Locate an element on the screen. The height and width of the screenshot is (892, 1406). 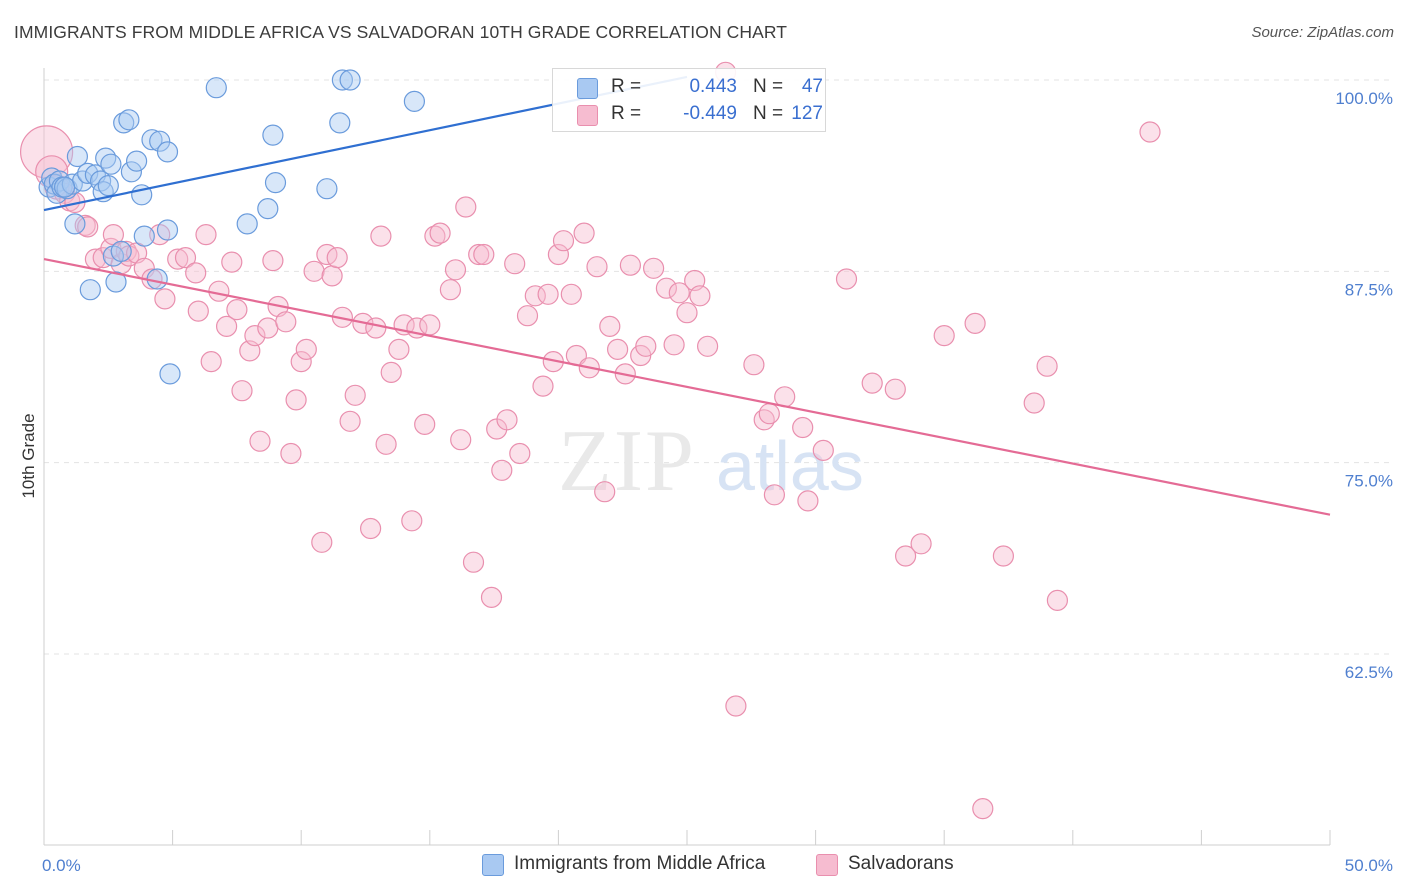
legend-swatch-pink is located at coordinates (587, 115).